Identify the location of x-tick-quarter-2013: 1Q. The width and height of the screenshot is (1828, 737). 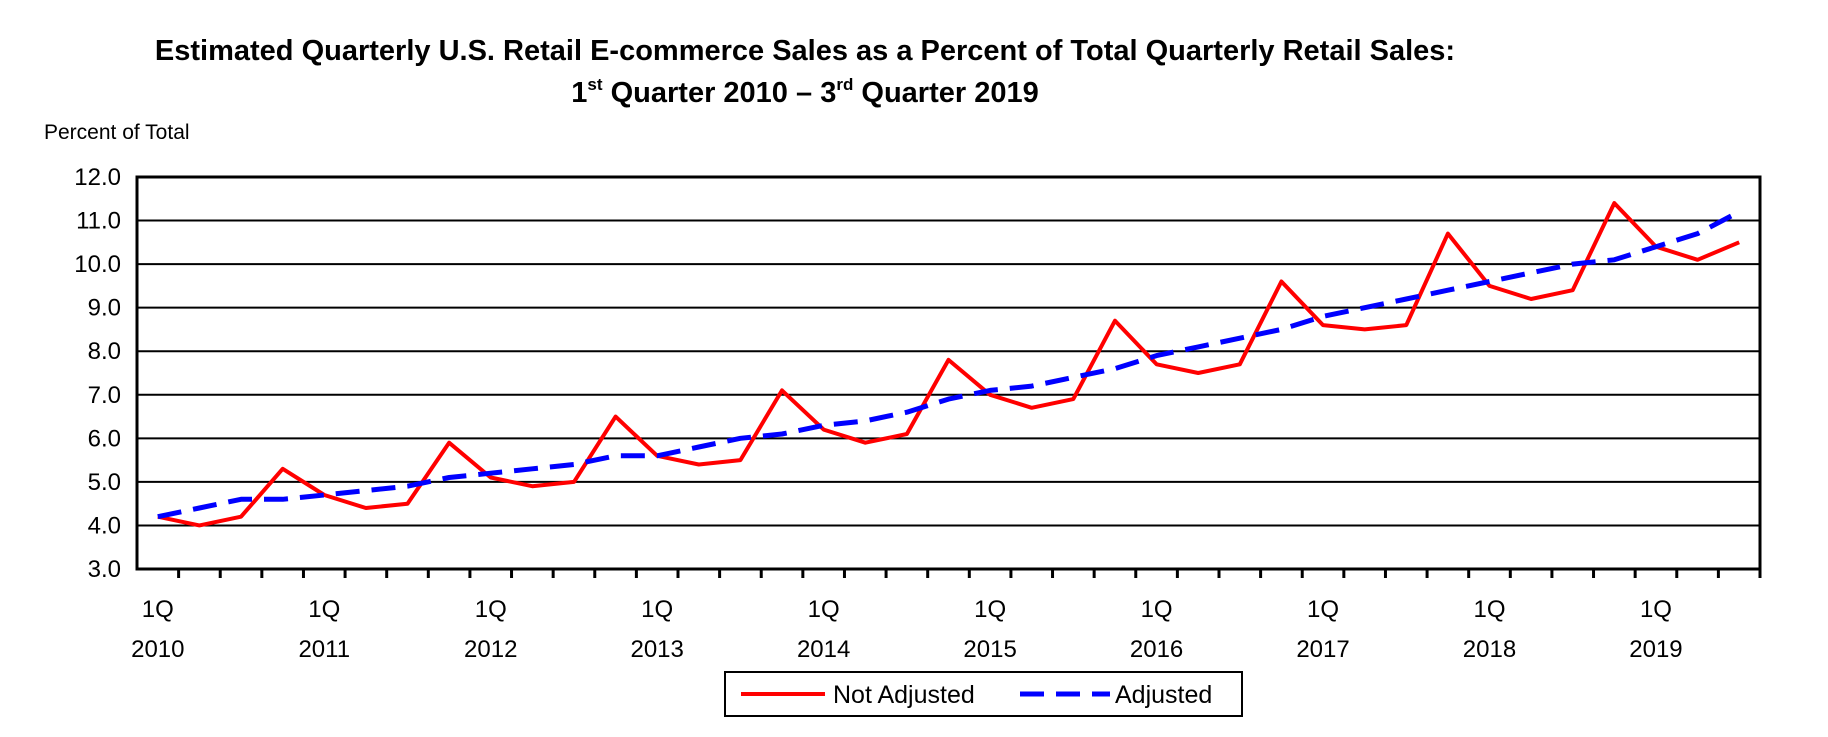
(657, 609).